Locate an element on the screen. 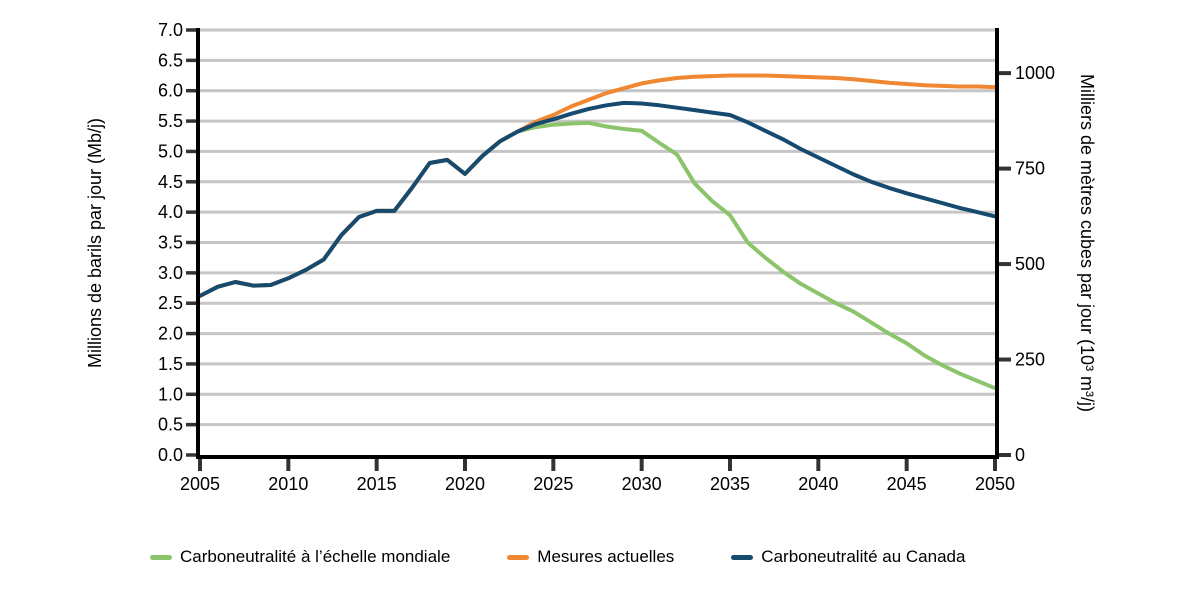 This screenshot has width=1200, height=600. legend-label: Carboneutralité à l’échelle mondiale is located at coordinates (315, 556).